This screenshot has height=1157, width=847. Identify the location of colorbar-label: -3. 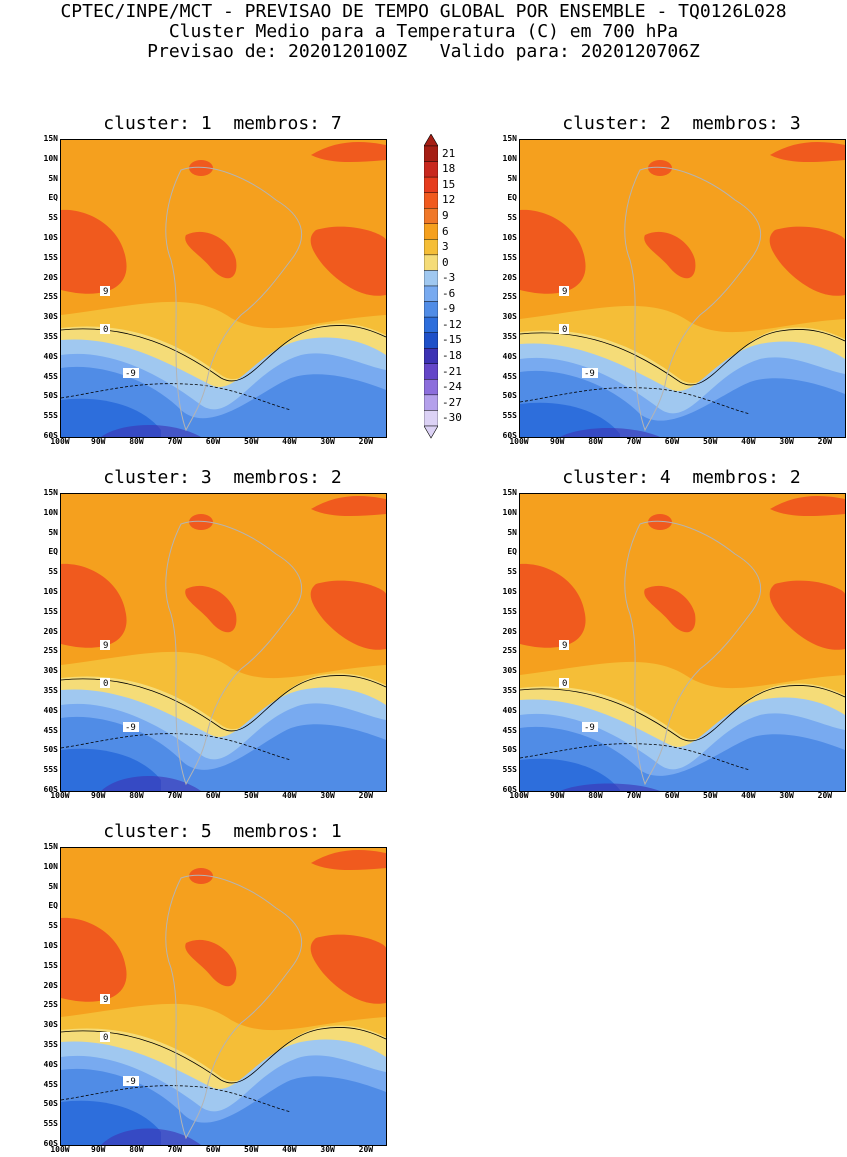
(449, 278).